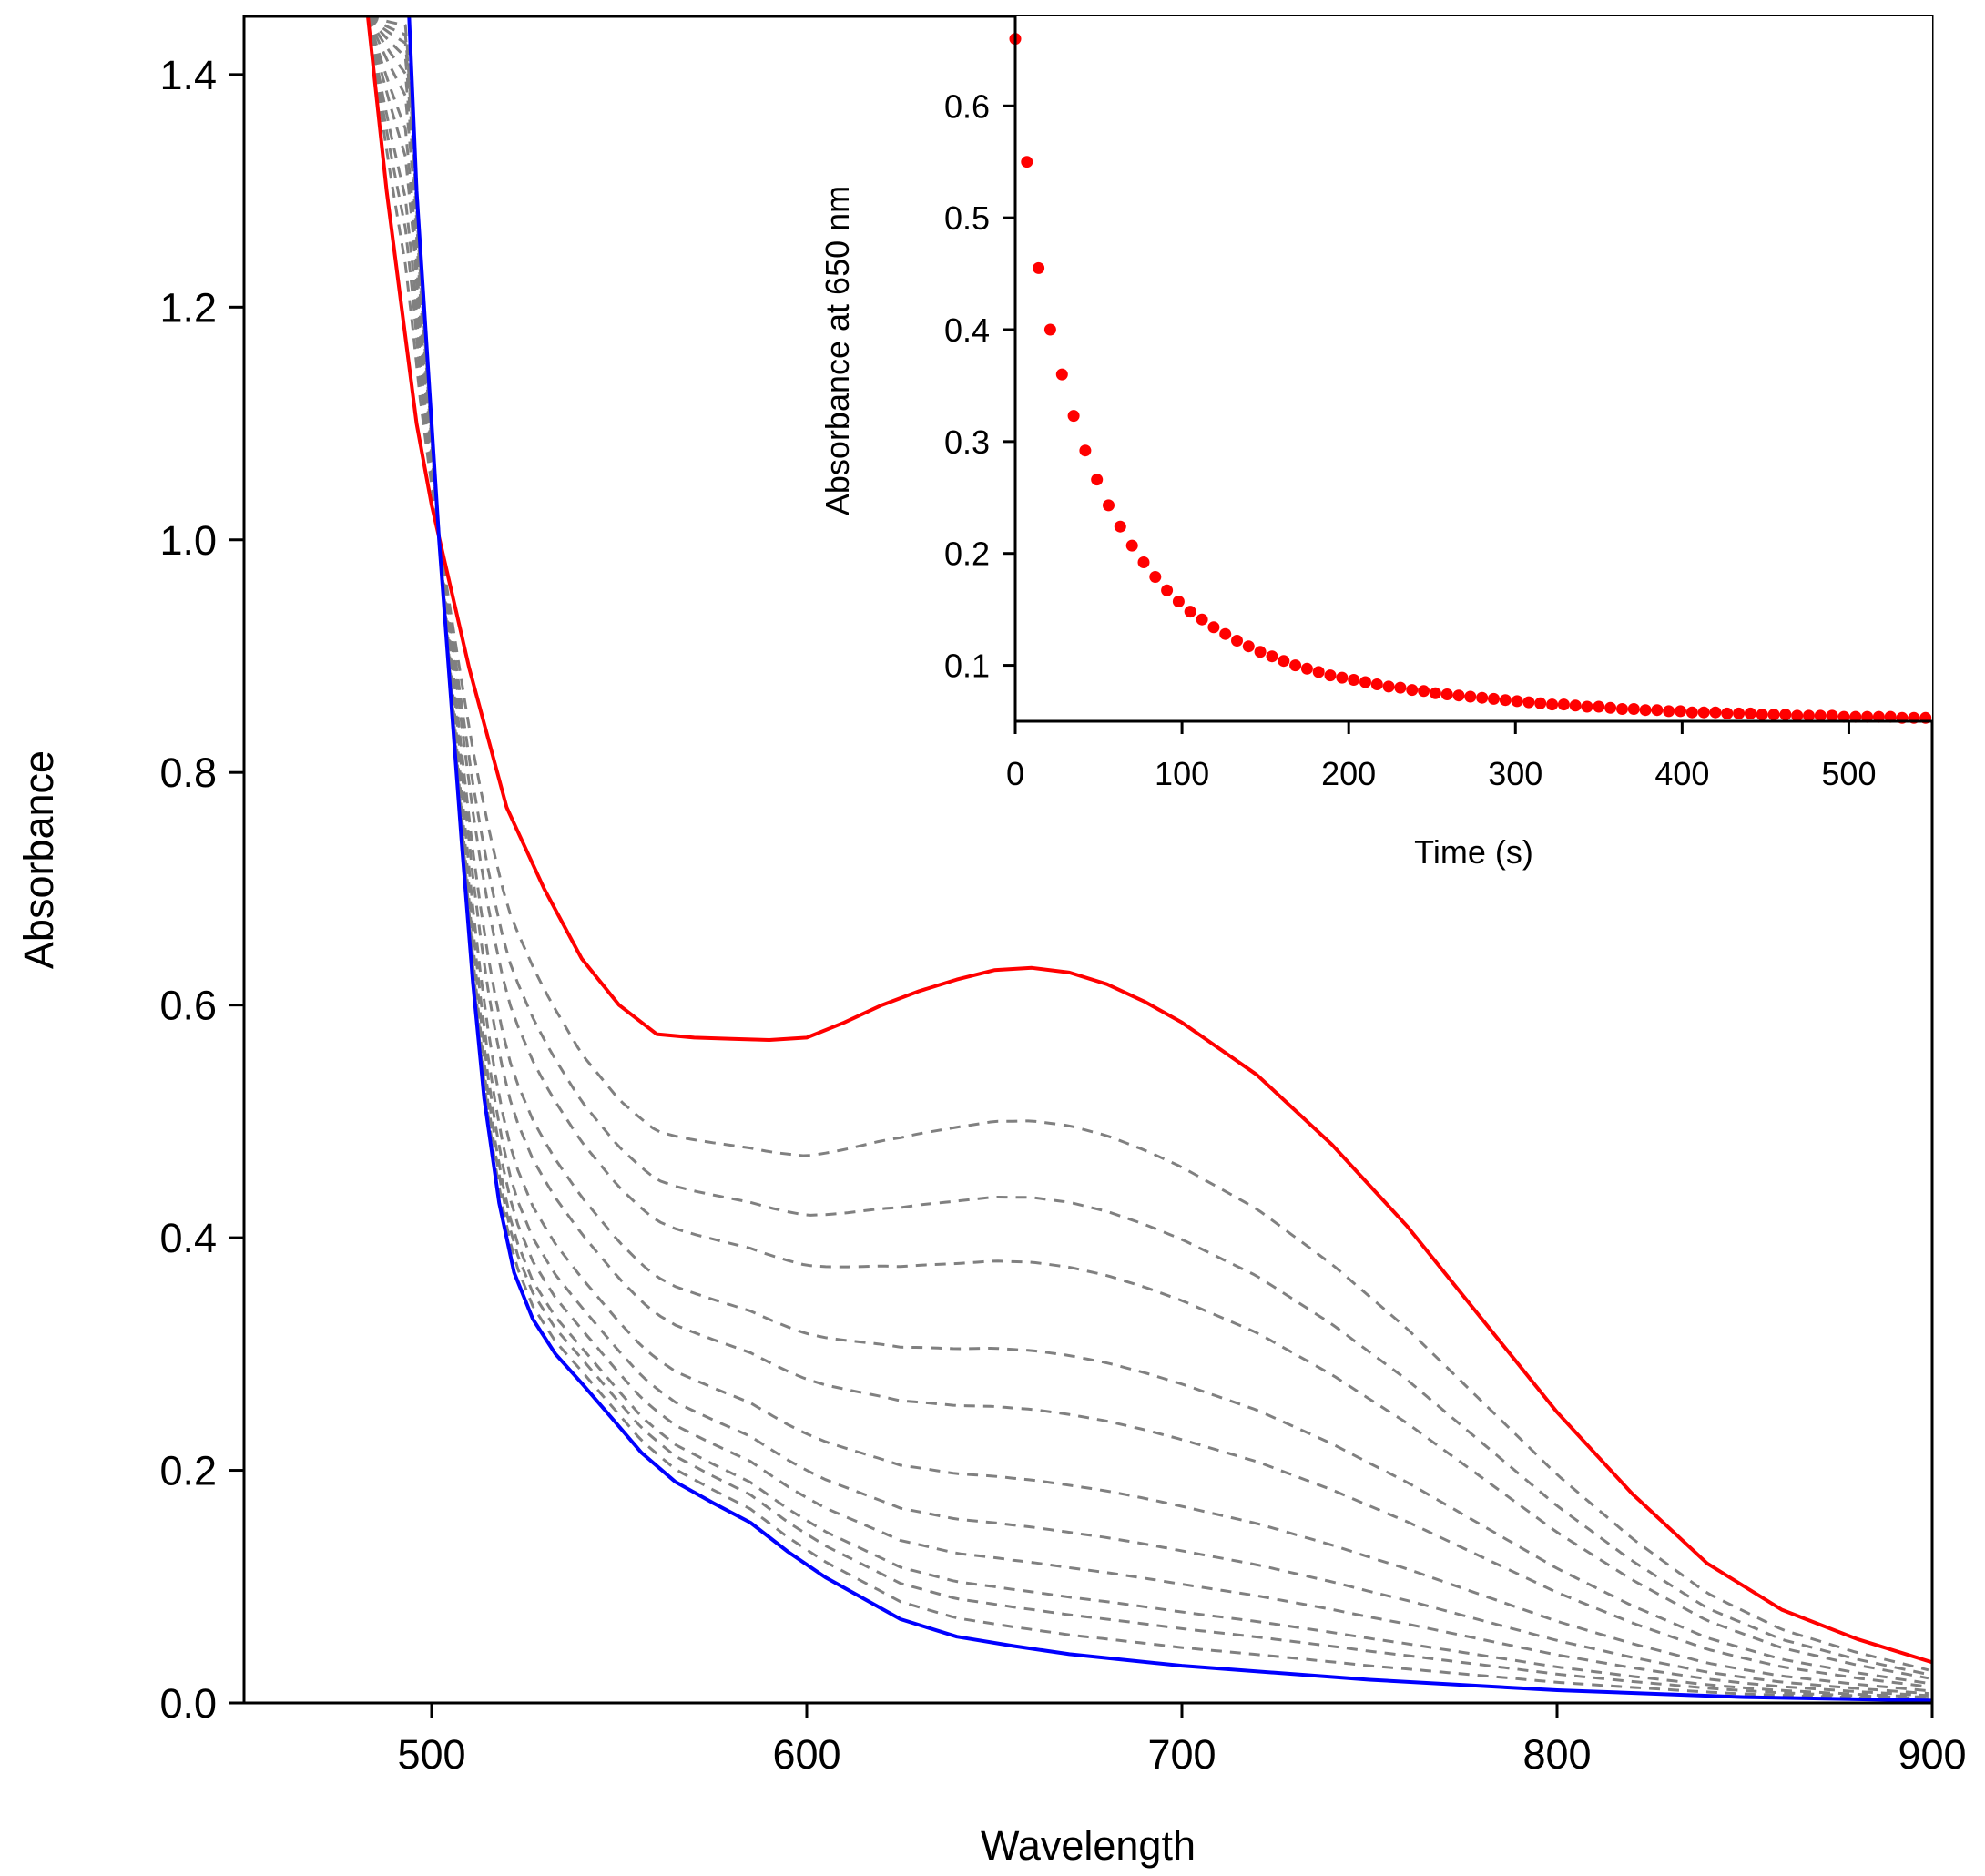 The width and height of the screenshot is (1985, 1876). Describe the element at coordinates (1088, 1845) in the screenshot. I see `x-axis-title: Wavelength` at that location.